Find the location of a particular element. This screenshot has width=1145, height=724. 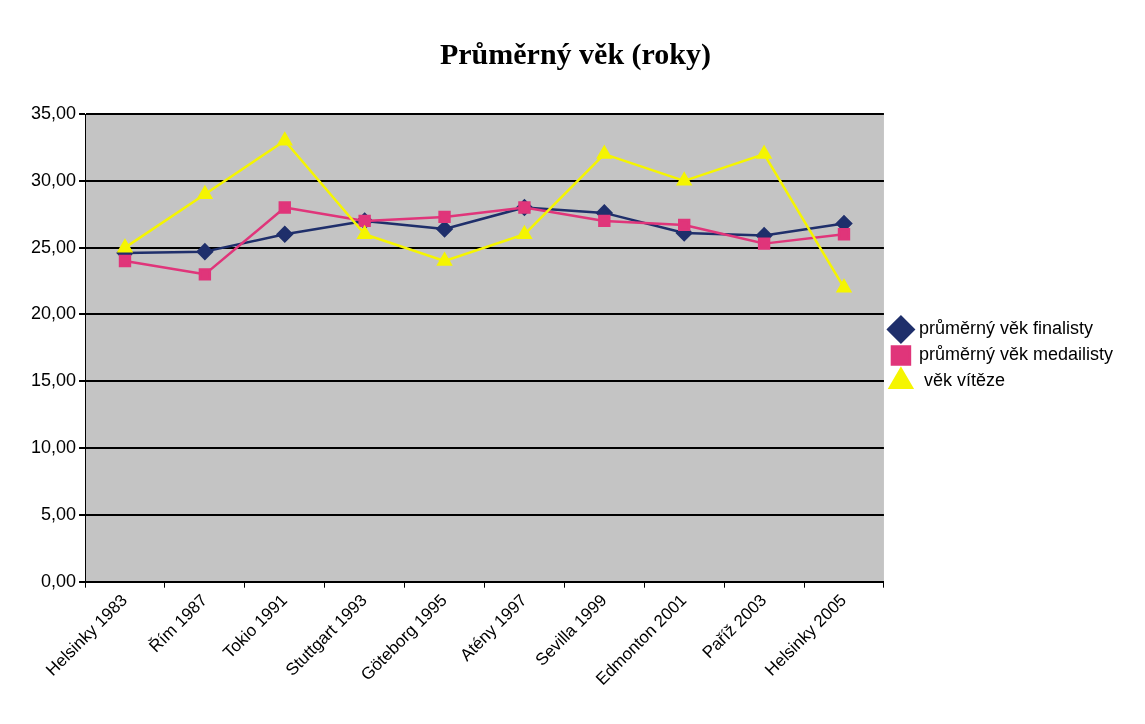

y-tick-label: 15,00 is located at coordinates (54, 380).